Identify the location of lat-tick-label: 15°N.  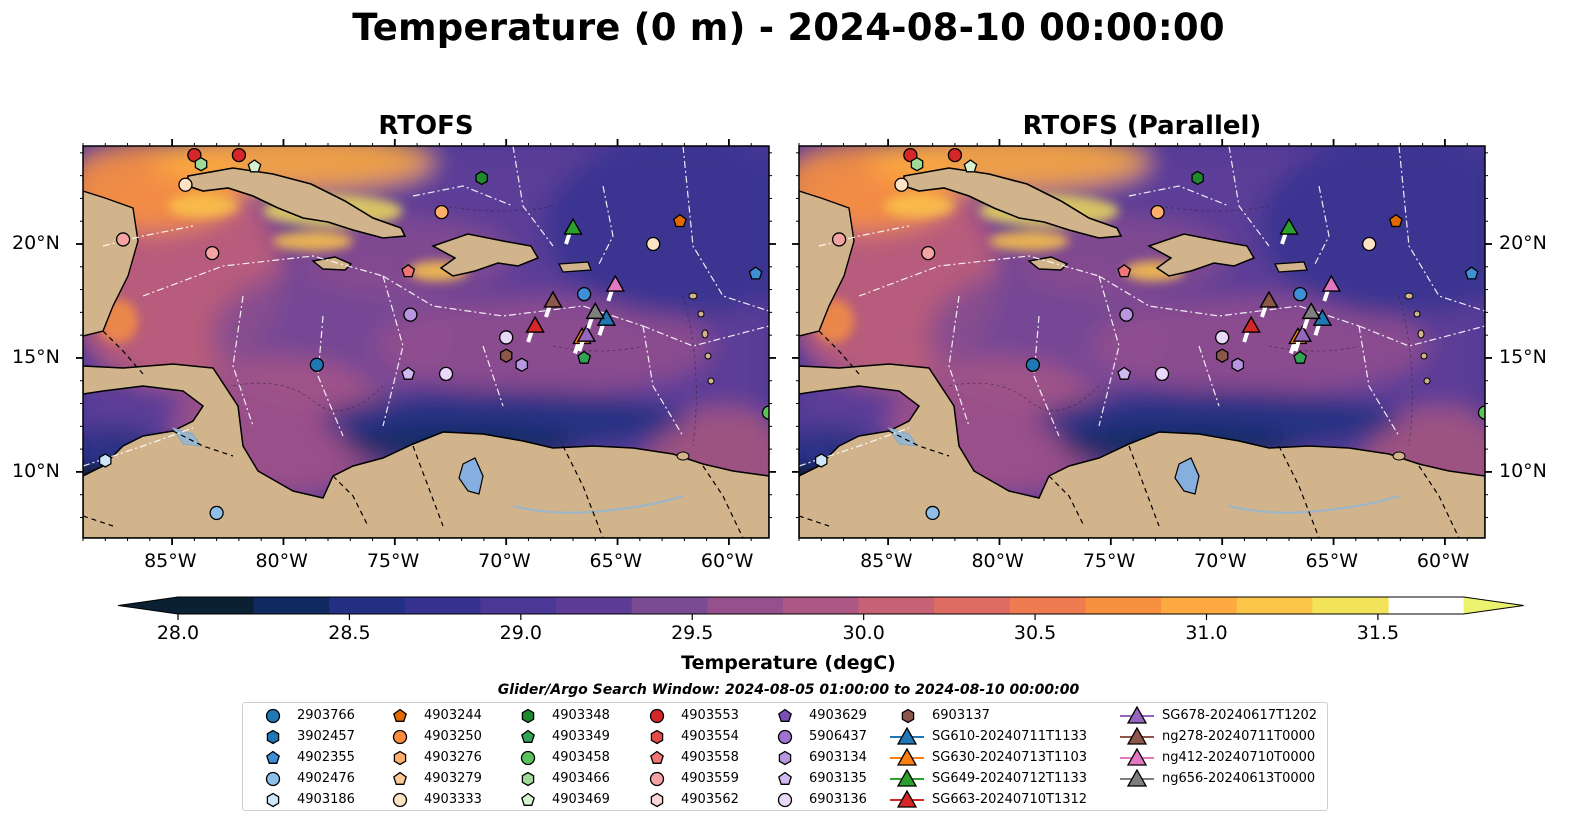
(1523, 356).